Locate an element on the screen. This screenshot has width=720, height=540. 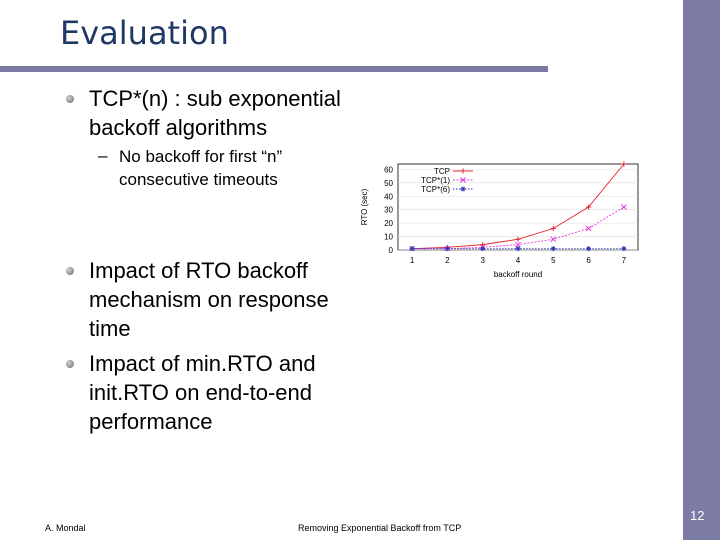
y-tick-label: 0 is located at coordinates (391, 250).